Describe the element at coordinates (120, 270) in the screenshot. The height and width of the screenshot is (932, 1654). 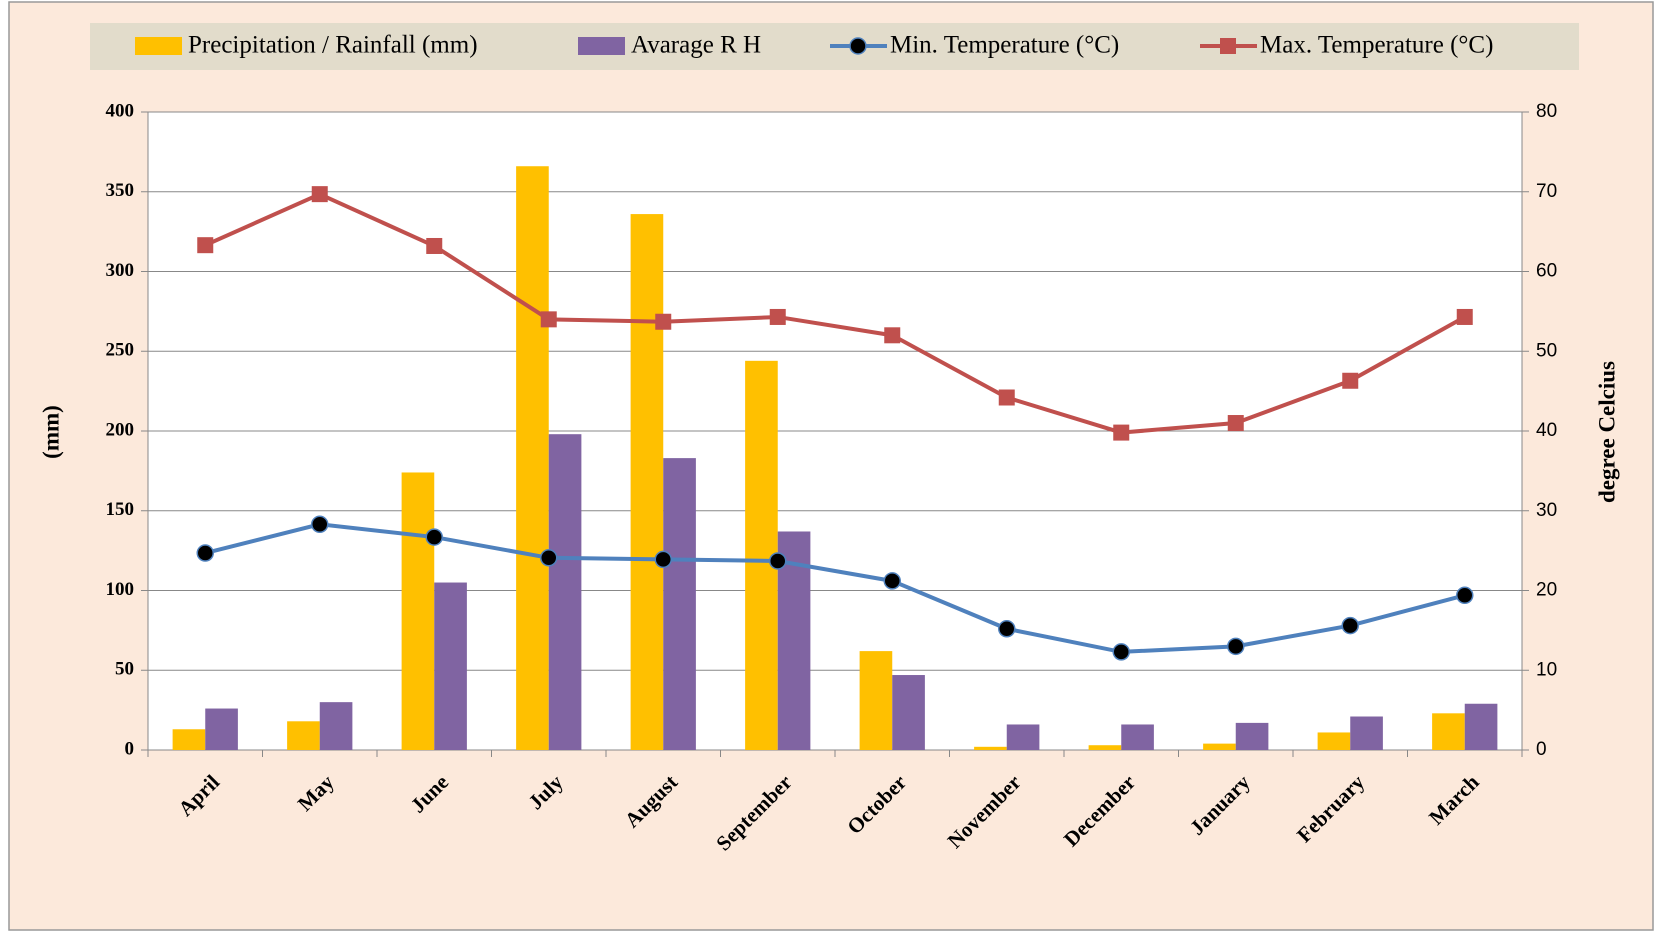
I see `y-tick-label: 300` at that location.